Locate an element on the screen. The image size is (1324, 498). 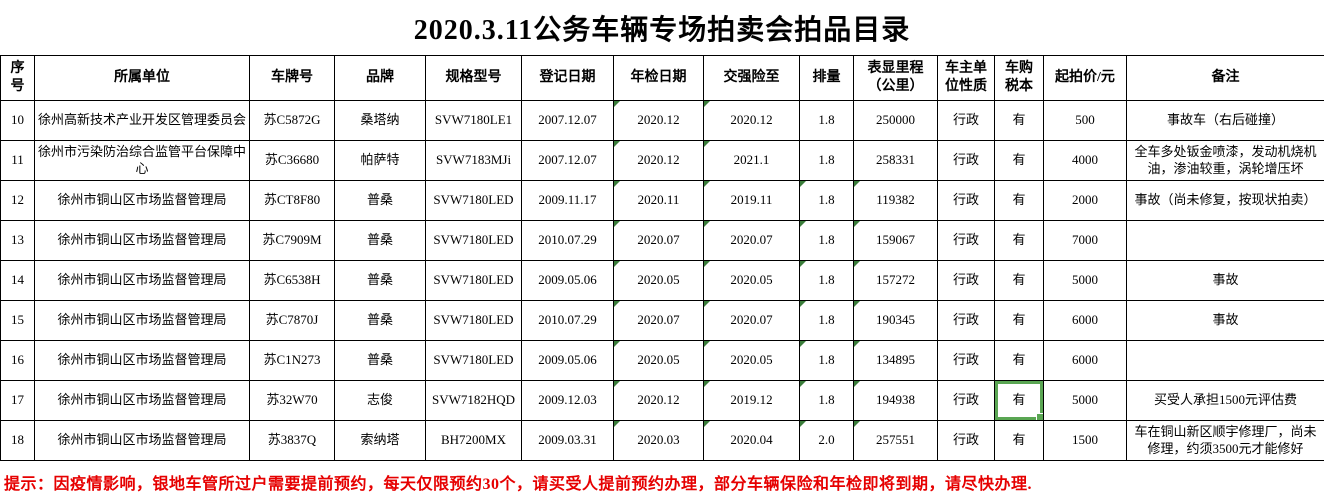
cell-plate: 苏C36680 is located at coordinates (292, 160).